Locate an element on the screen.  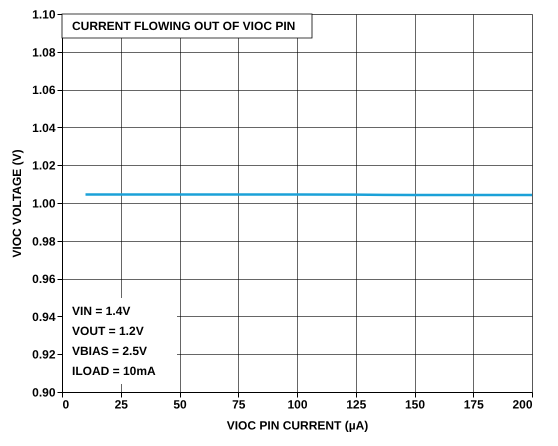
y-tick-label: 1.10 is located at coordinates (44, 15).